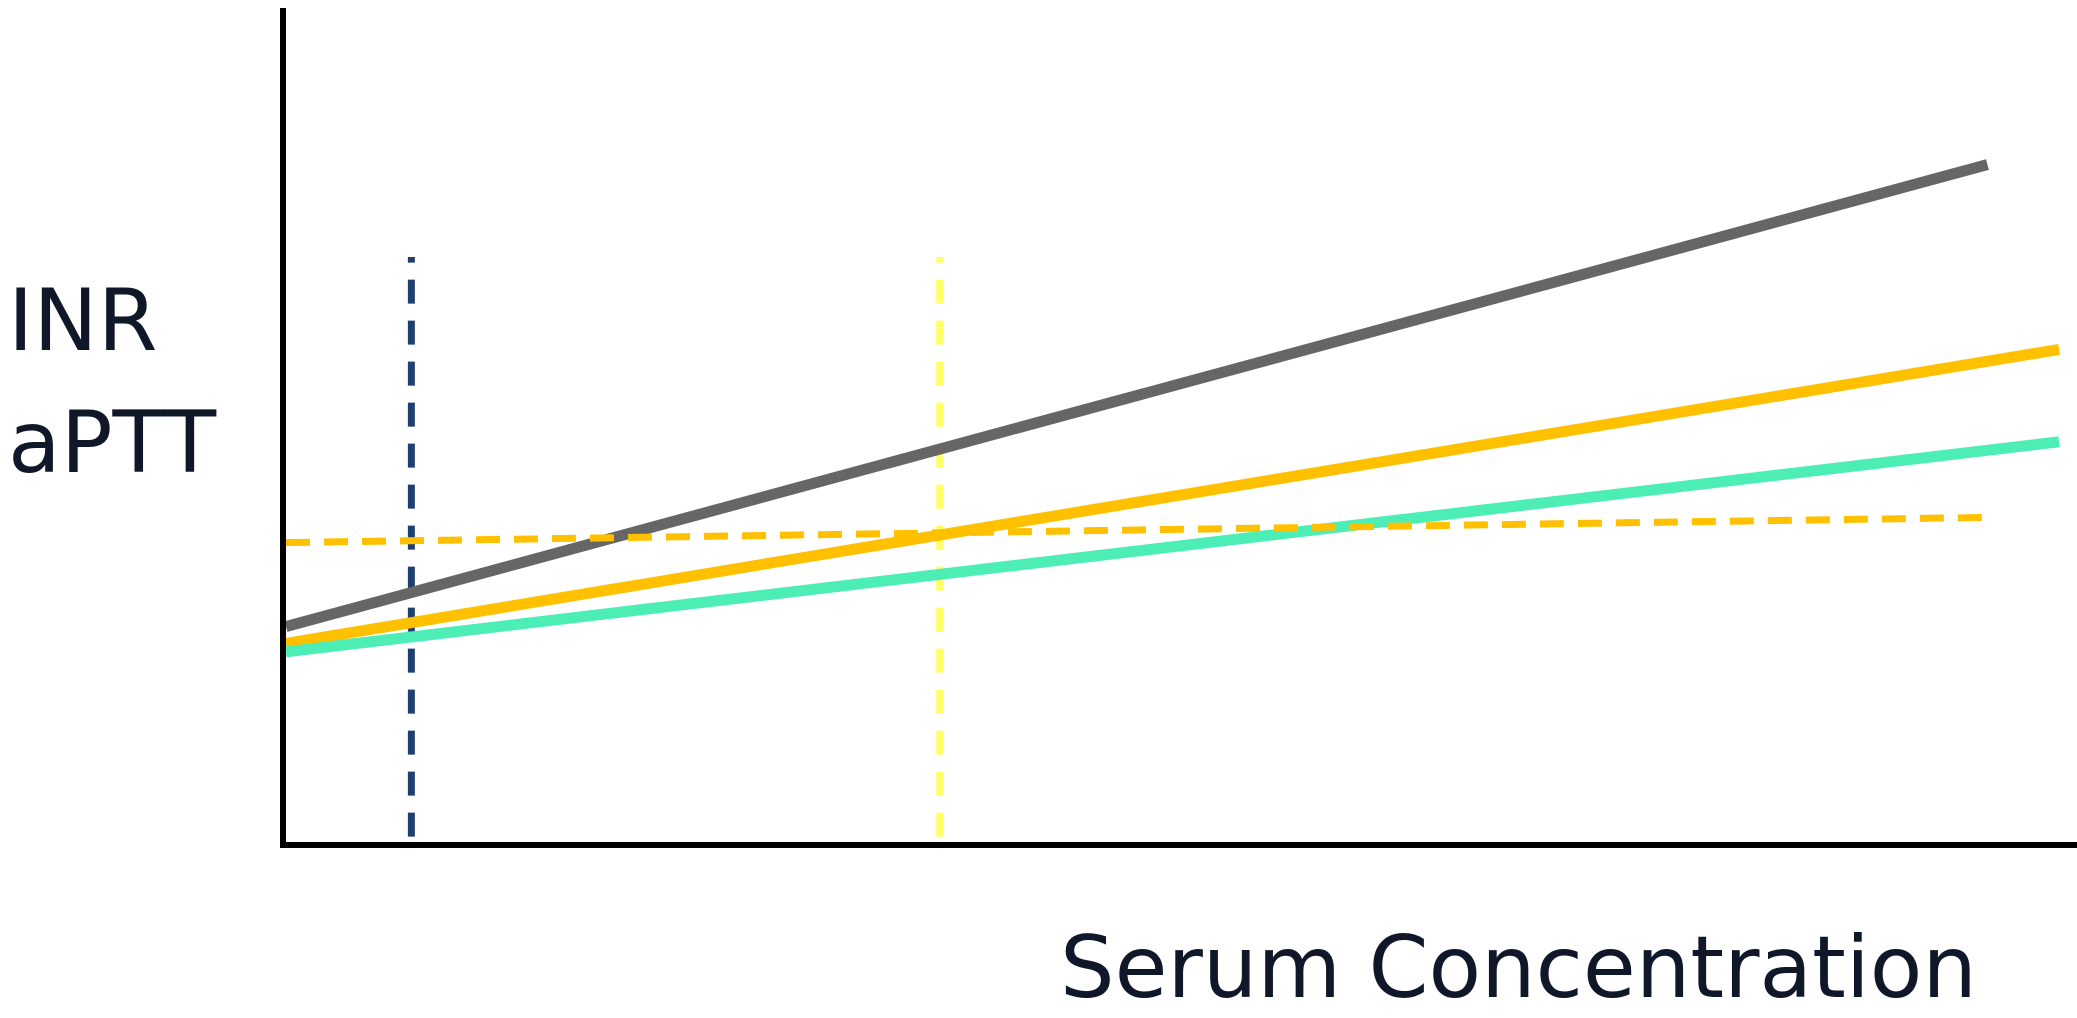 This screenshot has height=1018, width=2077. I want to click on reference-lines, so click(675, 547).